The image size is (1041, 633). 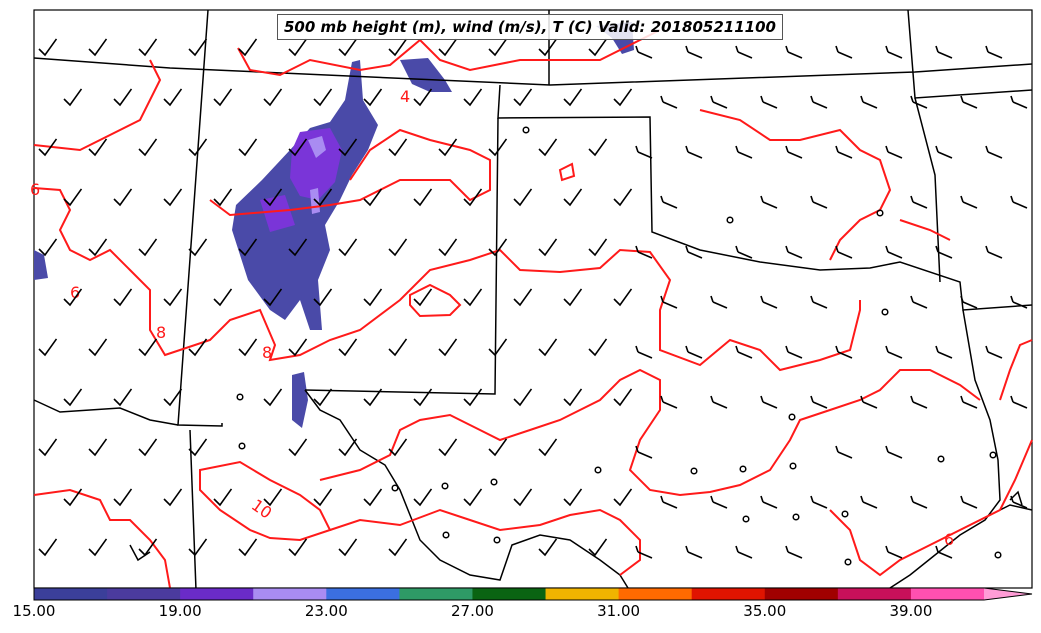 What do you see at coordinates (949, 539) in the screenshot?
I see `contour-label-6c: 6` at bounding box center [949, 539].